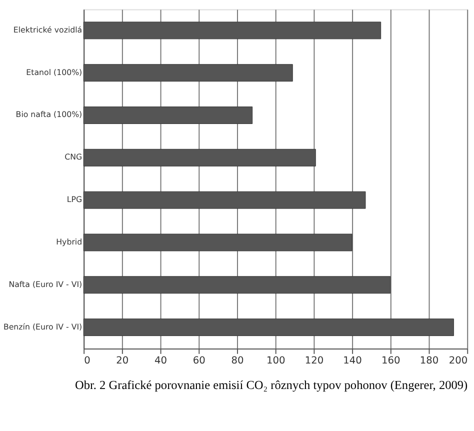  Describe the element at coordinates (314, 361) in the screenshot. I see `x-tick-label: 120` at that location.